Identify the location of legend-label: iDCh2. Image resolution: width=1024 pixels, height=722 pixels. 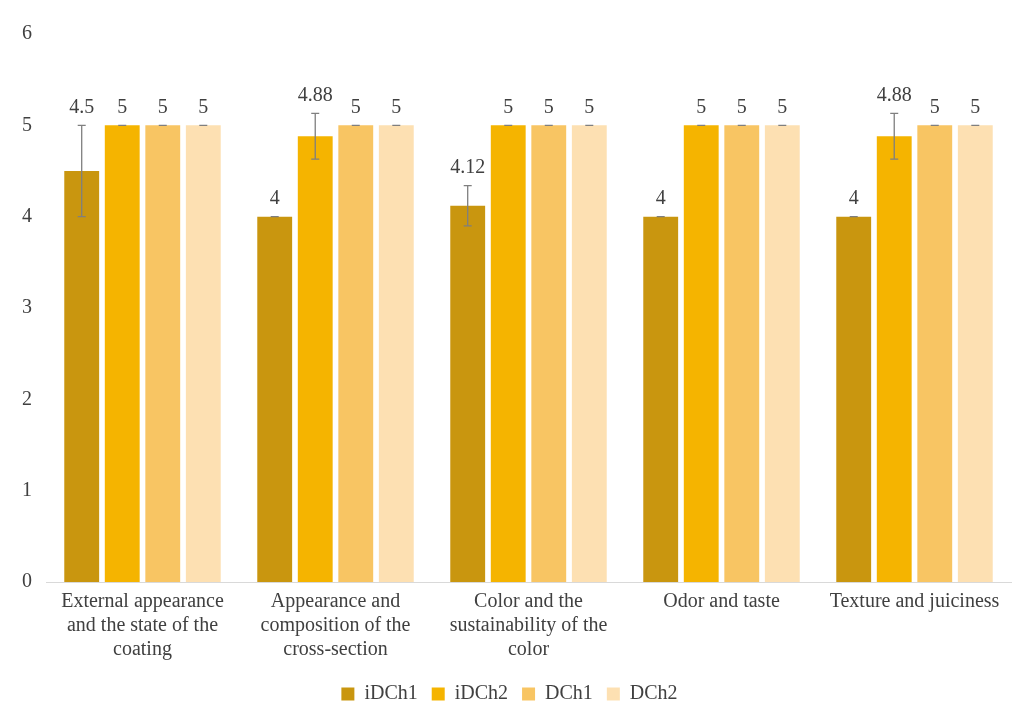
(481, 692).